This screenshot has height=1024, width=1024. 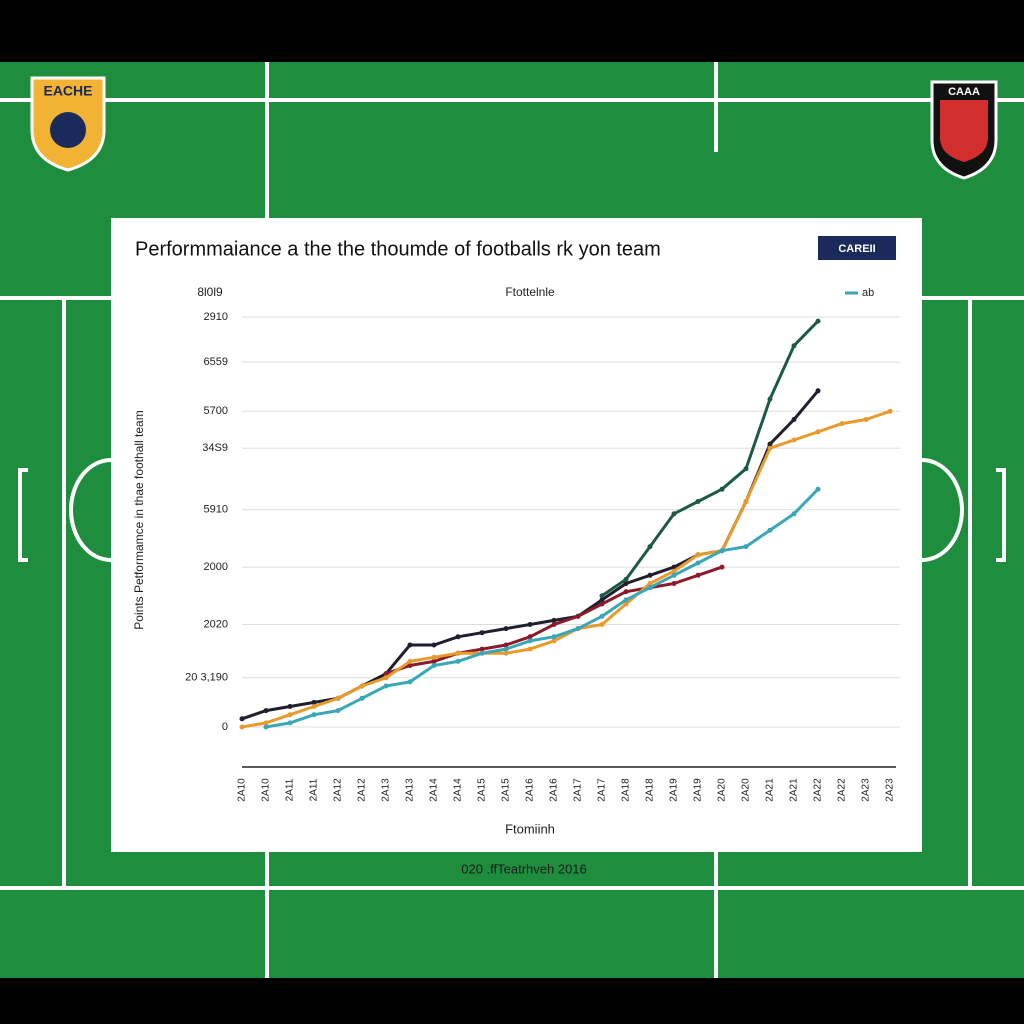 What do you see at coordinates (410, 790) in the screenshot?
I see `x-tick-label: 2A13` at bounding box center [410, 790].